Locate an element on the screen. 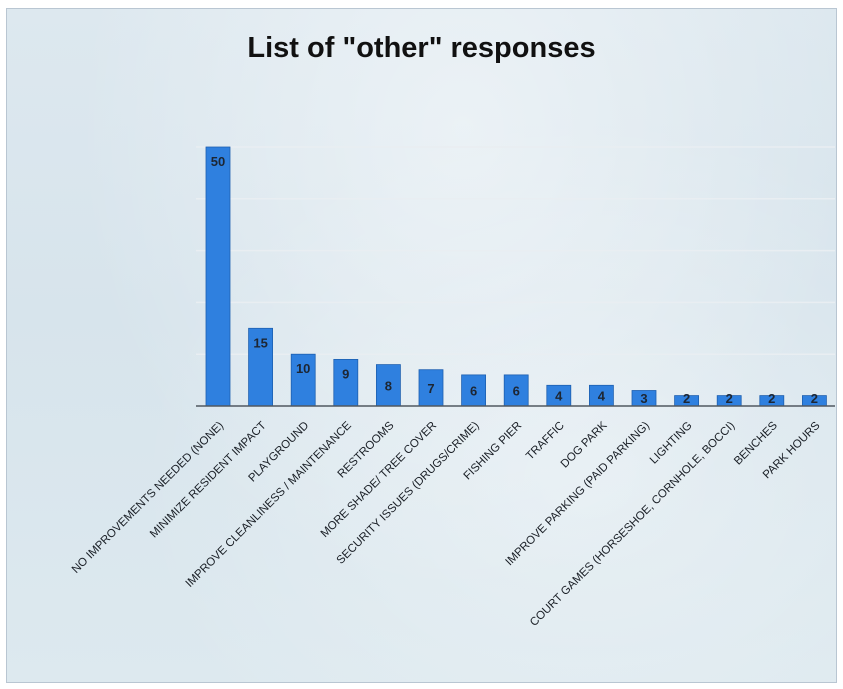 The image size is (843, 689). data-label-4: 8 is located at coordinates (388, 385).